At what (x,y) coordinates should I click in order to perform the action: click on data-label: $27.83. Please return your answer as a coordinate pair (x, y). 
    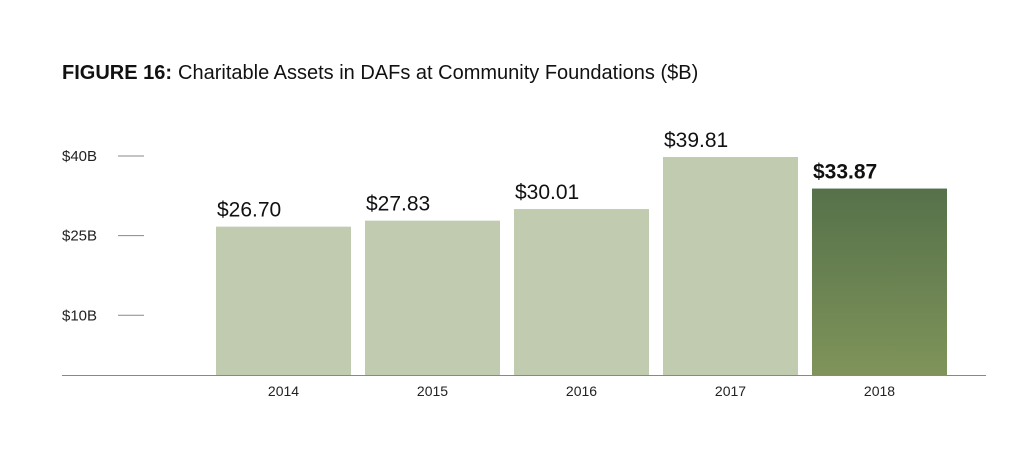
    Looking at the image, I should click on (398, 204).